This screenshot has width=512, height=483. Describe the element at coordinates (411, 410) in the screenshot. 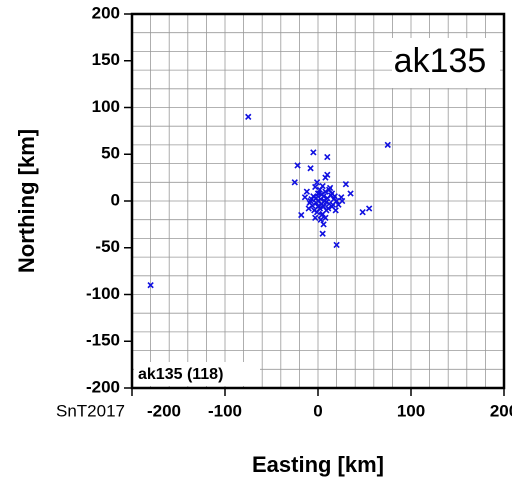

I see `x-tick-label: 100` at that location.